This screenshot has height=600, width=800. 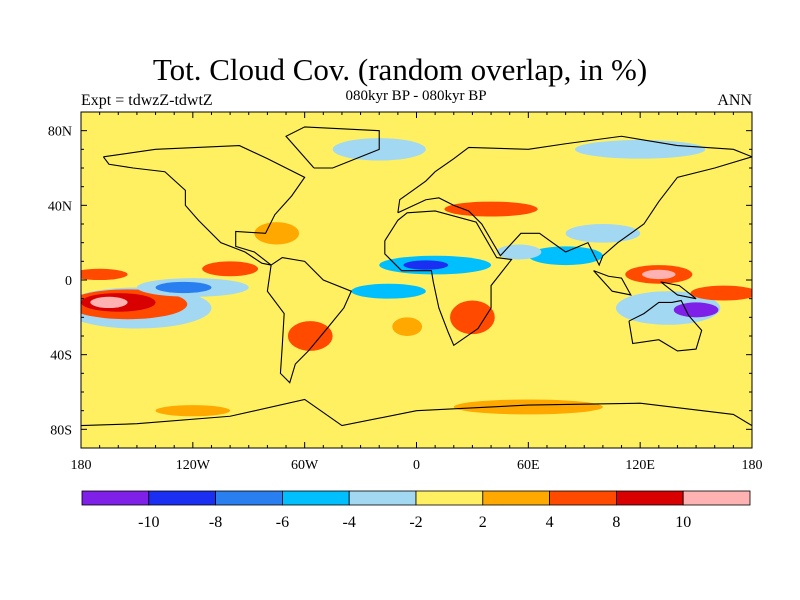 What do you see at coordinates (60, 132) in the screenshot?
I see `y-tick-label: 80N` at bounding box center [60, 132].